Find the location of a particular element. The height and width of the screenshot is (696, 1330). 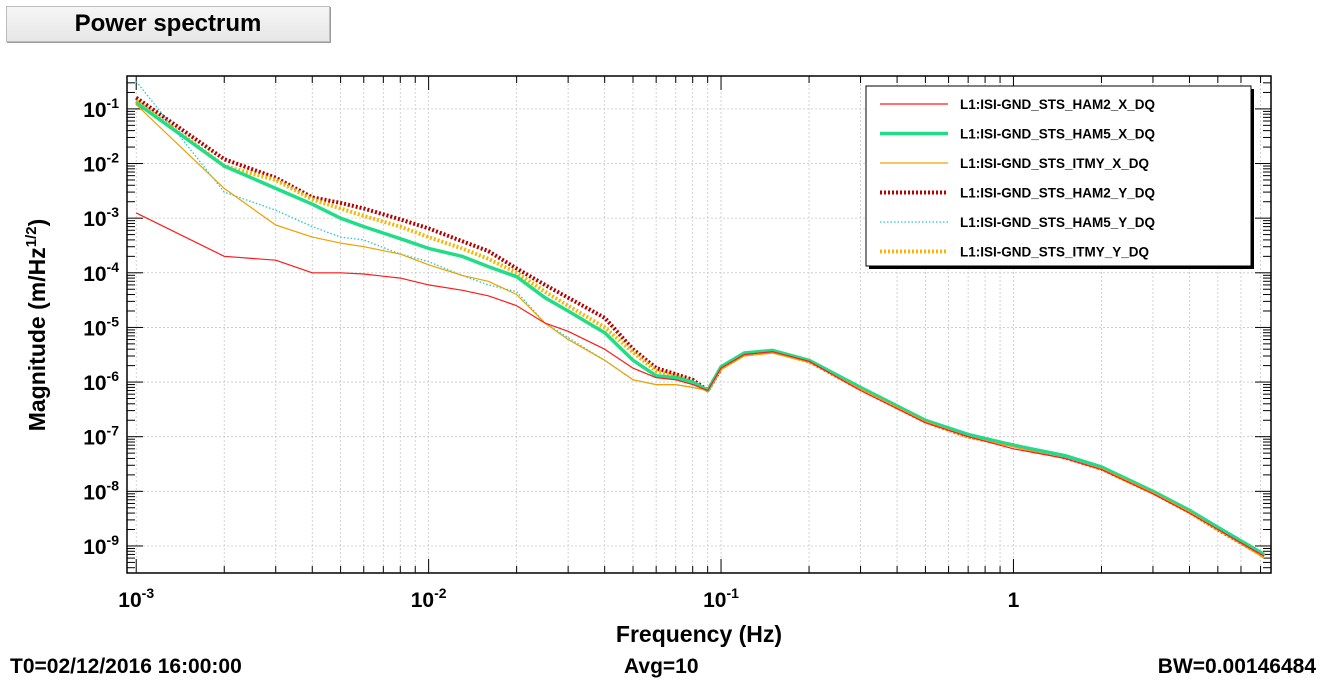

legend-label-5: L1:ISI-GND_STS_HAM5_Y_DQ is located at coordinates (1057, 222).